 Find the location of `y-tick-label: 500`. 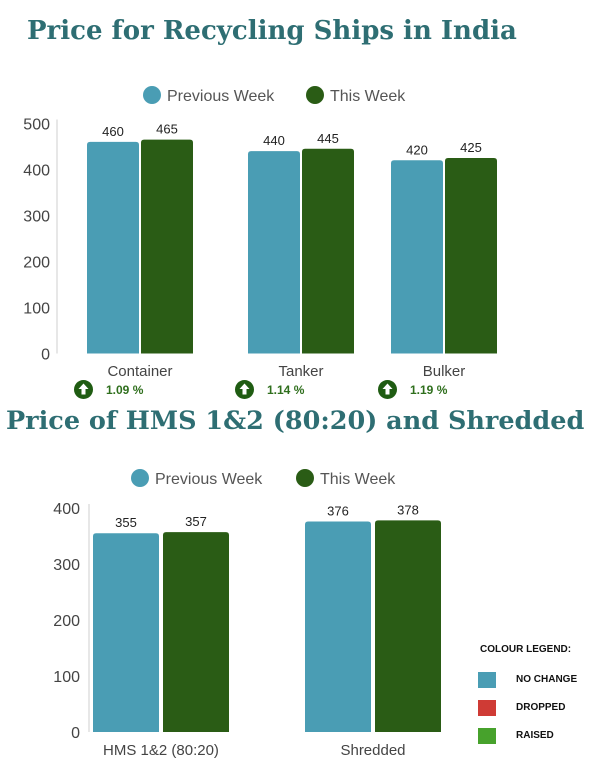

y-tick-label: 500 is located at coordinates (36, 125).